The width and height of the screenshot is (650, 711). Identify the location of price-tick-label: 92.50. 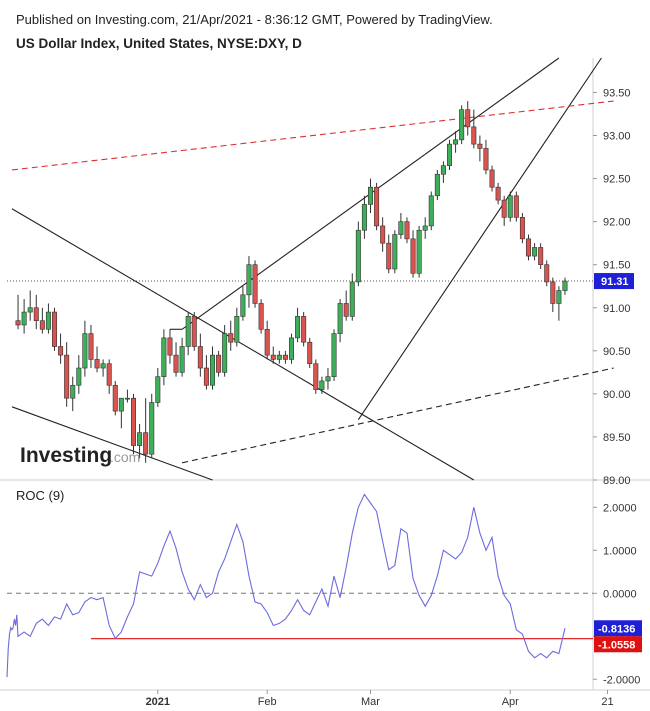
(617, 180).